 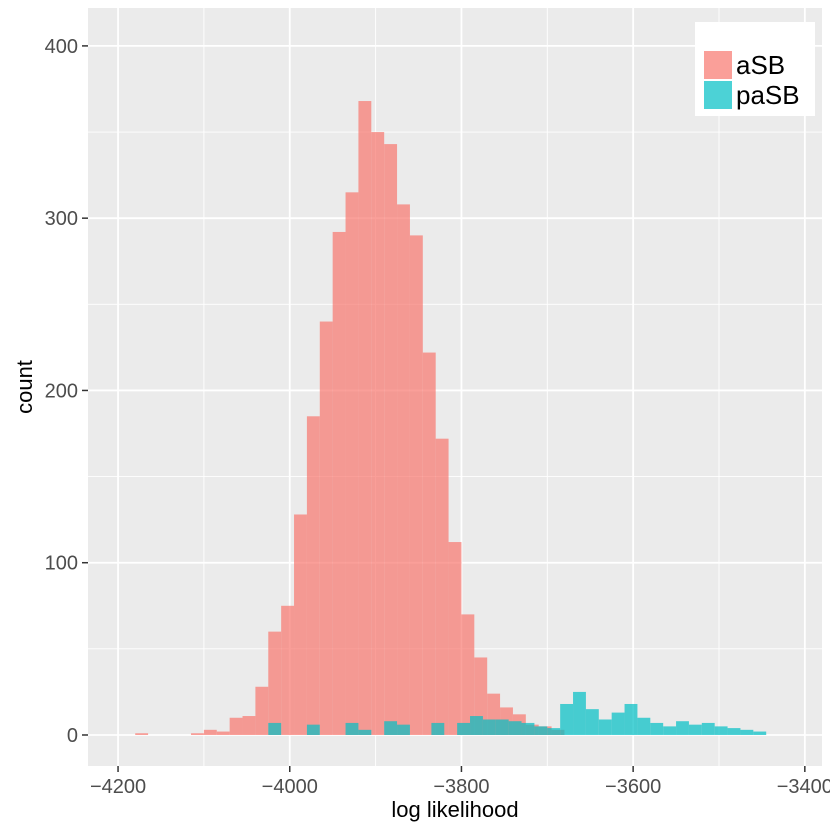 What do you see at coordinates (718, 65) in the screenshot?
I see `legend-key-asb` at bounding box center [718, 65].